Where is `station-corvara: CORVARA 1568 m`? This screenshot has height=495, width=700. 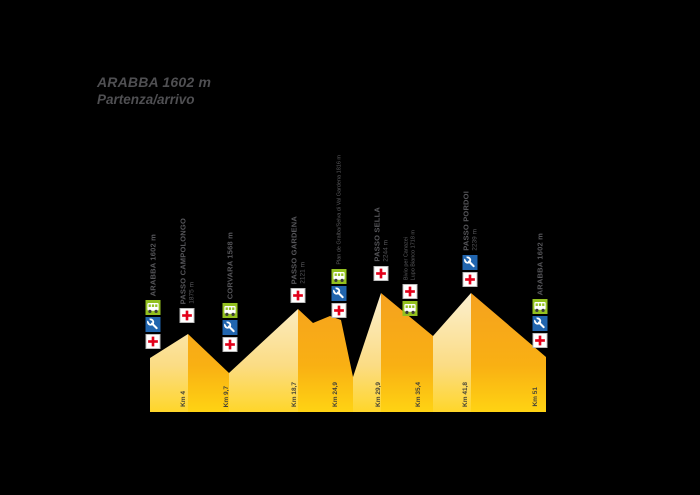
station-corvara: CORVARA 1568 m is located at coordinates (230, 292).